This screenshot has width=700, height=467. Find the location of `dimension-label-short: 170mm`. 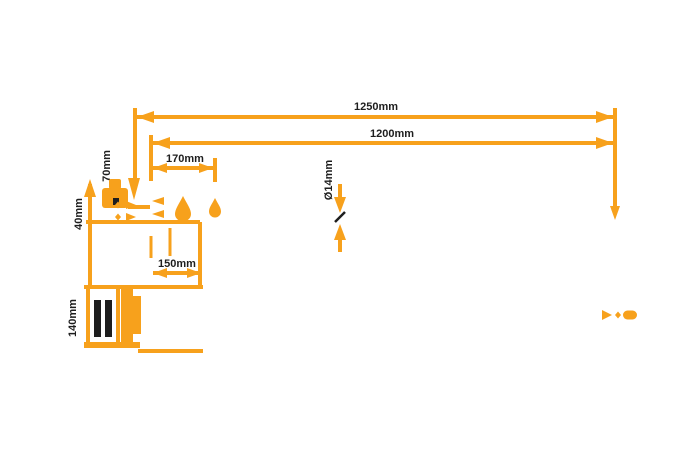

dimension-label-short: 170mm is located at coordinates (185, 159).